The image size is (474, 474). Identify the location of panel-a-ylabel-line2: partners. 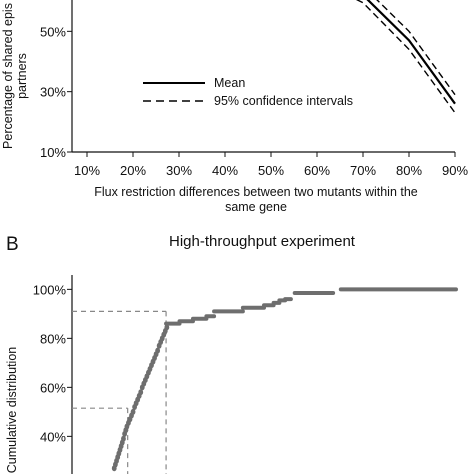
(22, 76).